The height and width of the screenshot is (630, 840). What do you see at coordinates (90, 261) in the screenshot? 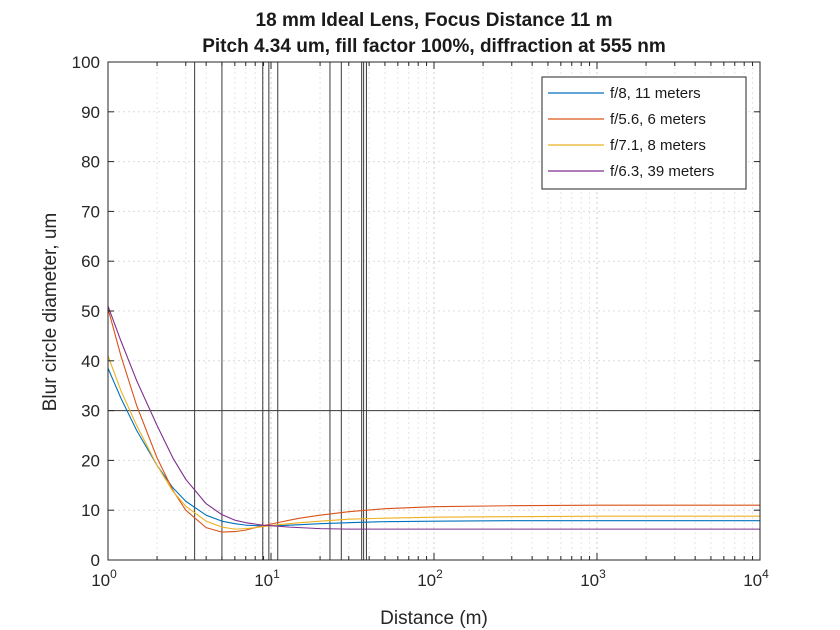
I see `y-tick-label: 60` at bounding box center [90, 261].